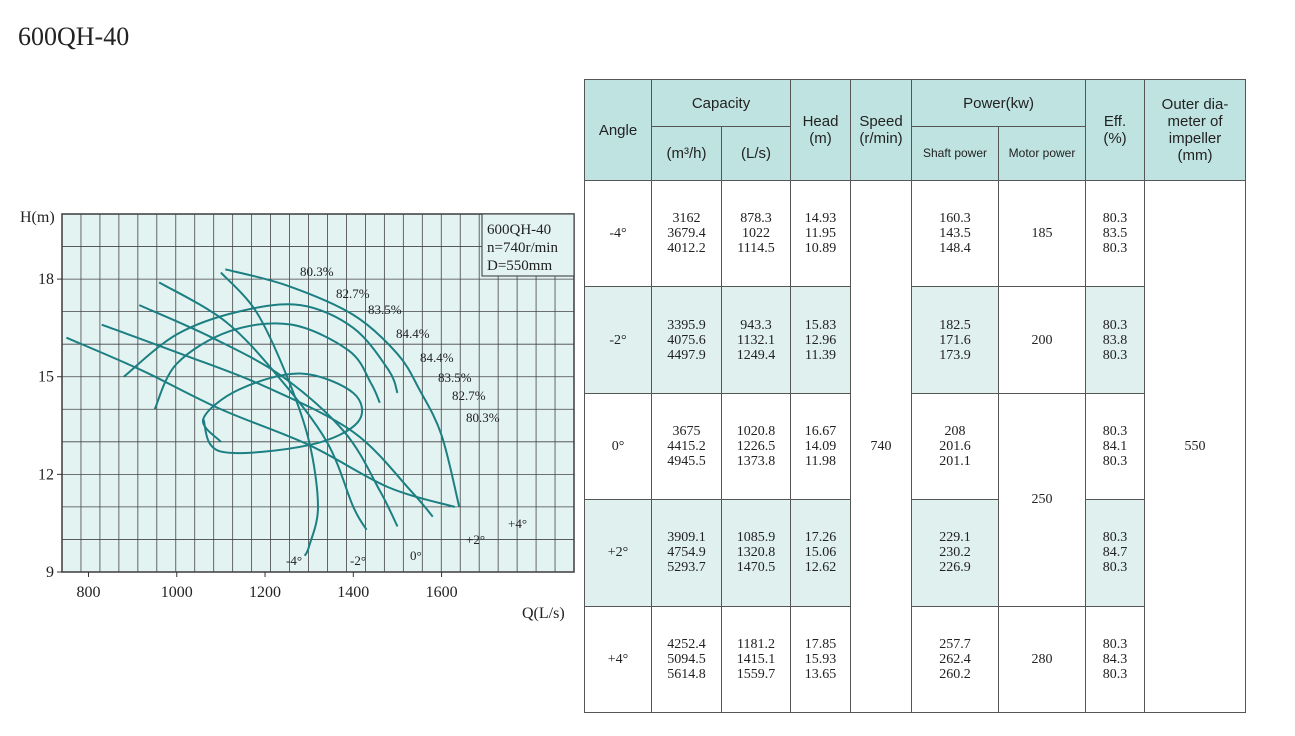  I want to click on x-tick-label: 1400, so click(353, 592).